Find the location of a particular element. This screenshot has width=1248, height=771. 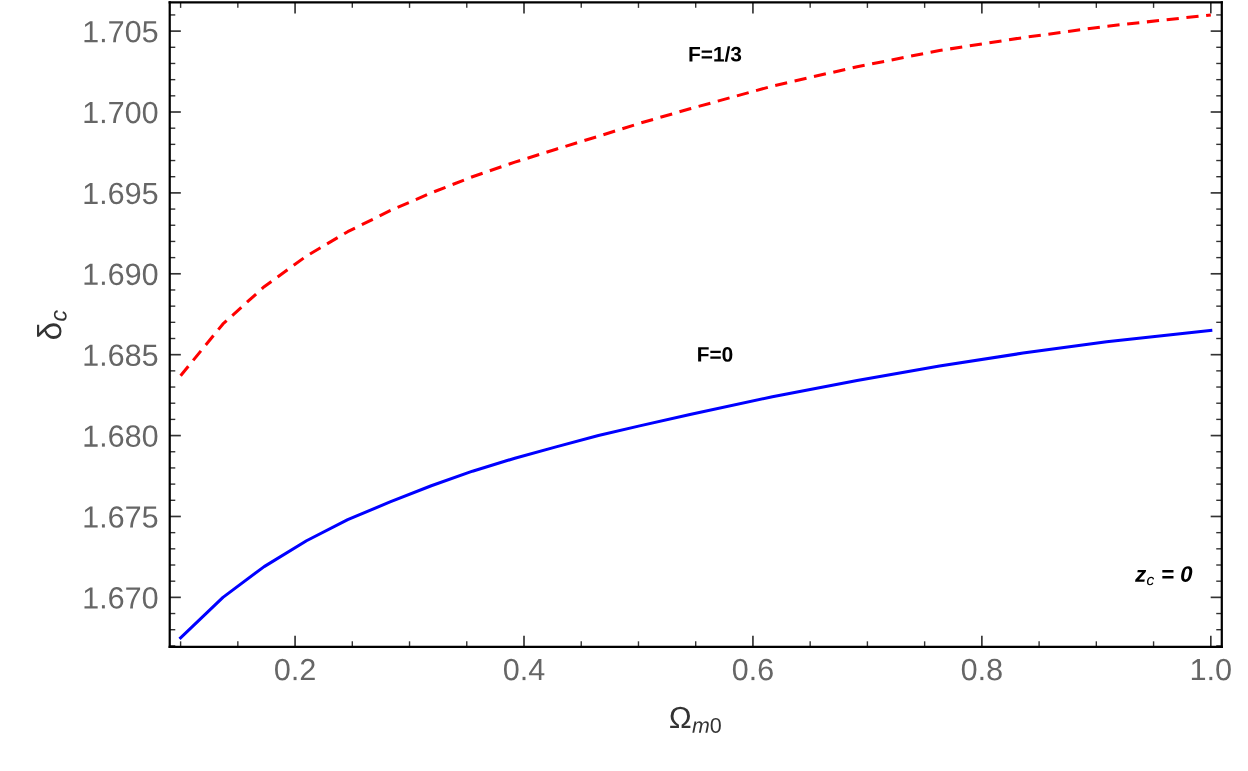

y-axis-title: δ$_{c}$ is located at coordinates (52, 325).